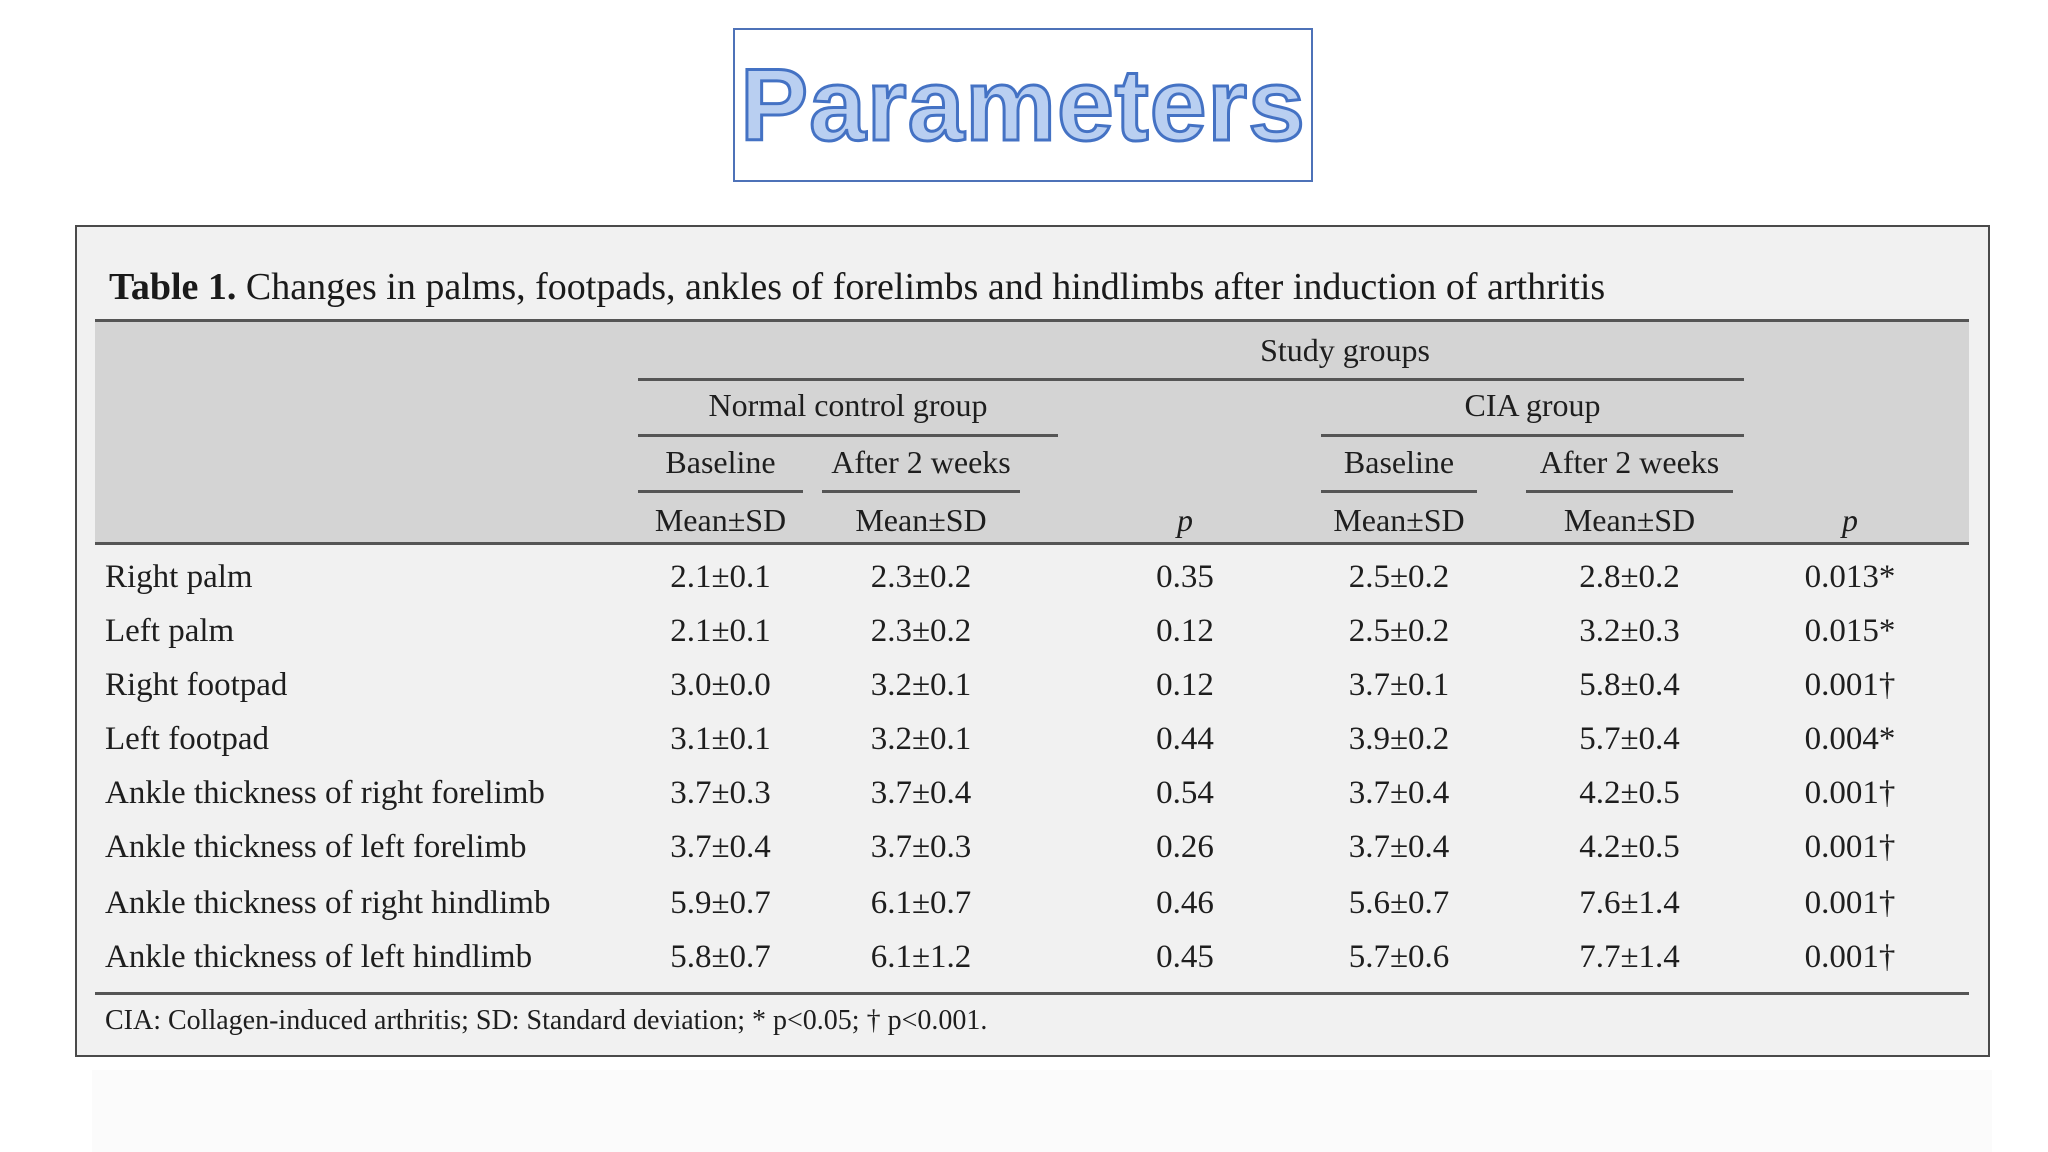  I want to click on cell-normal-p: 0.44, so click(1185, 739).